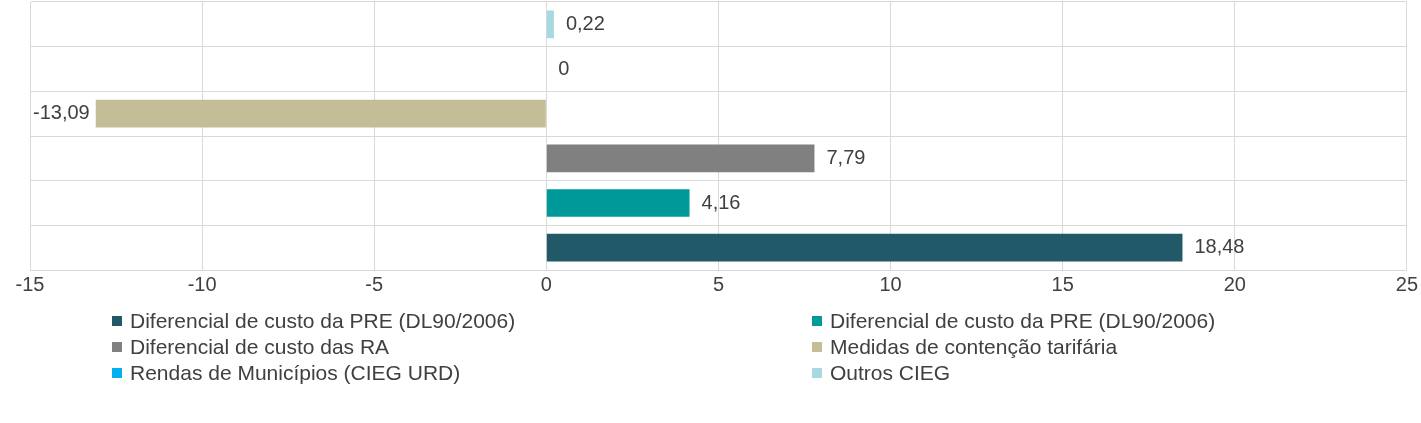  Describe the element at coordinates (564, 67) in the screenshot. I see `data-label: 0` at that location.